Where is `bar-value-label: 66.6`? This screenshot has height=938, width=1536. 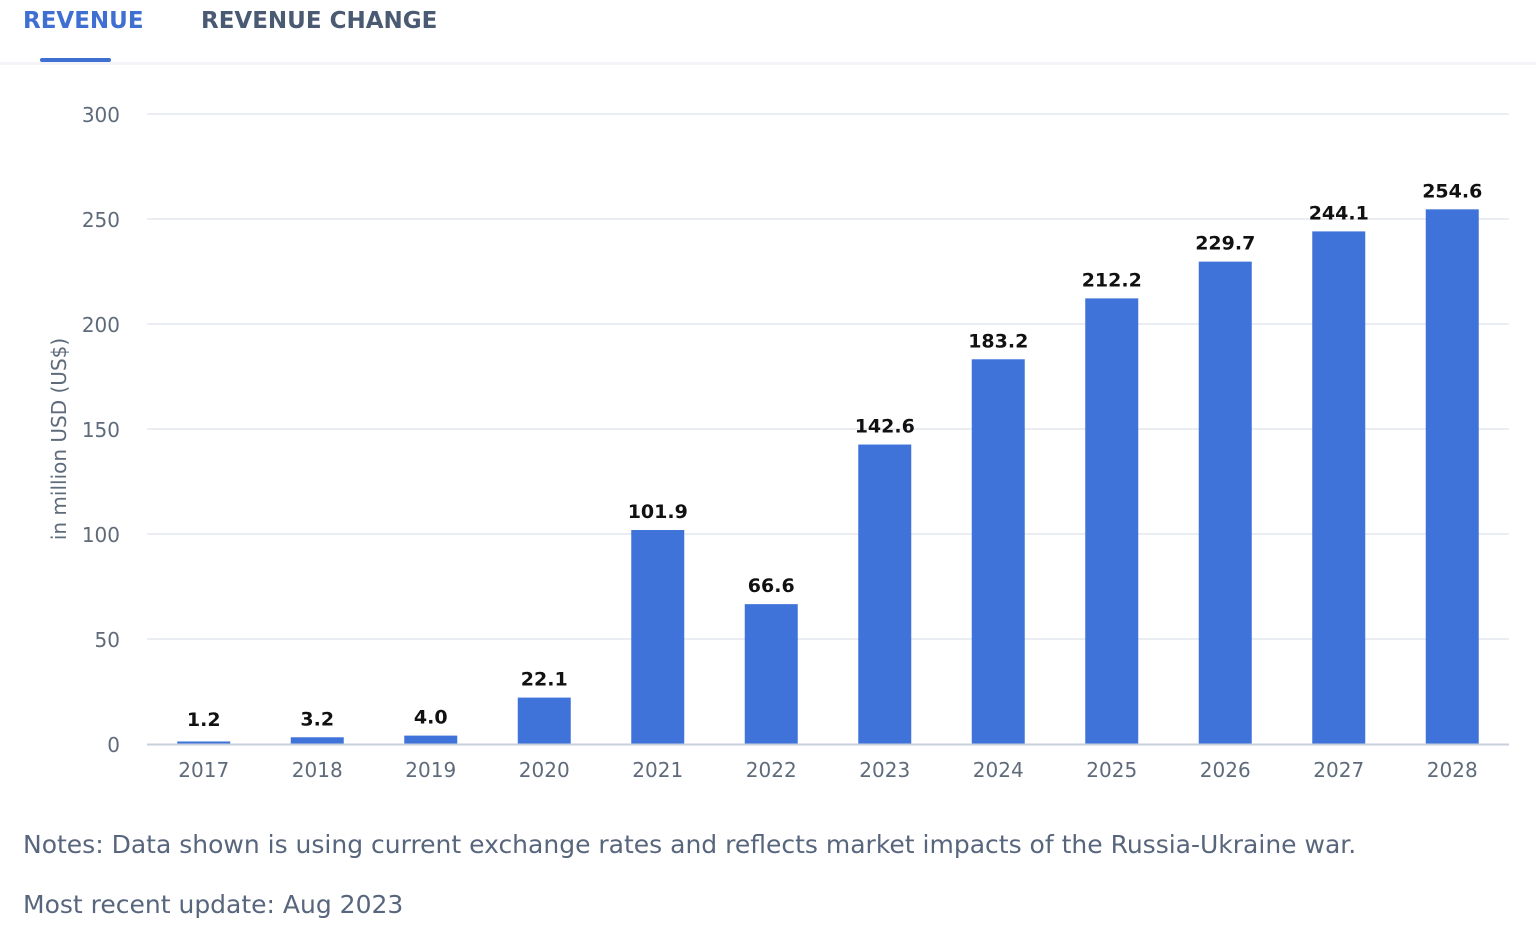
bar-value-label: 66.6 is located at coordinates (771, 586).